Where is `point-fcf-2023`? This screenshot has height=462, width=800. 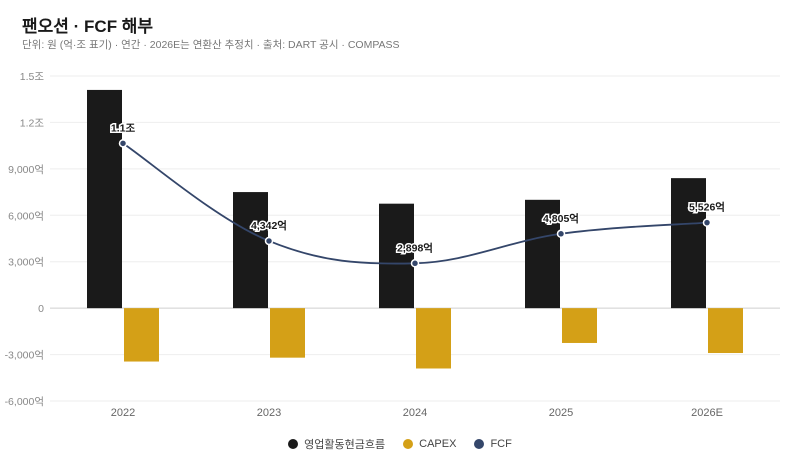 point-fcf-2023 is located at coordinates (269, 241).